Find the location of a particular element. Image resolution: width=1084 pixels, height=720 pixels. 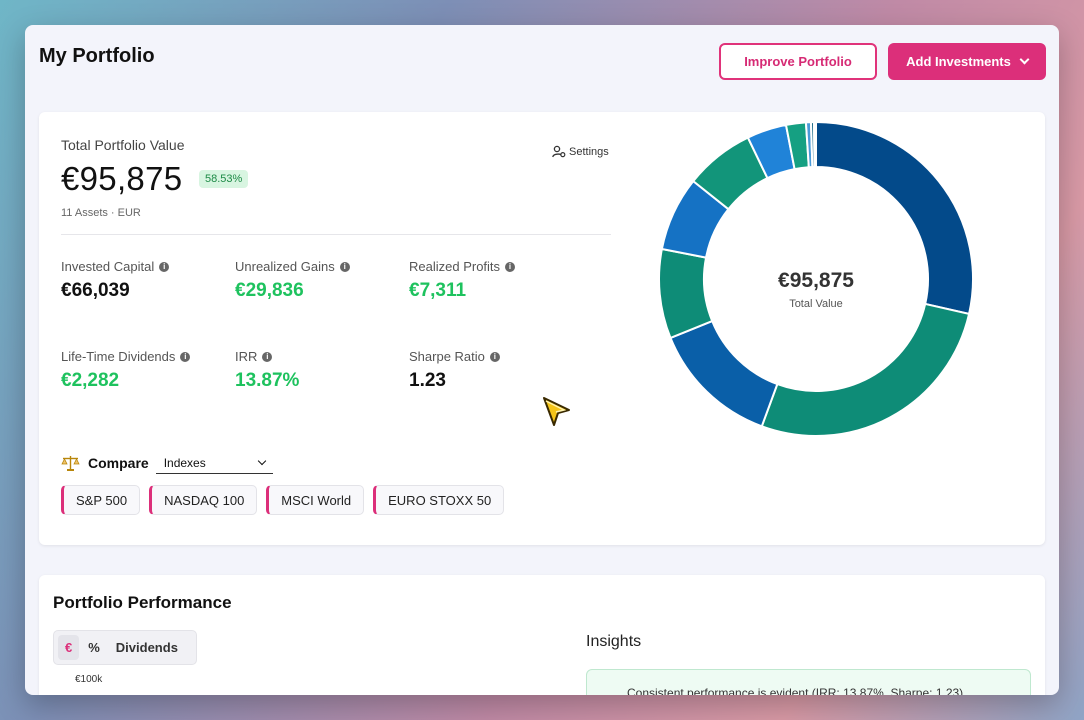

metric-value: 13.87% is located at coordinates (267, 380).